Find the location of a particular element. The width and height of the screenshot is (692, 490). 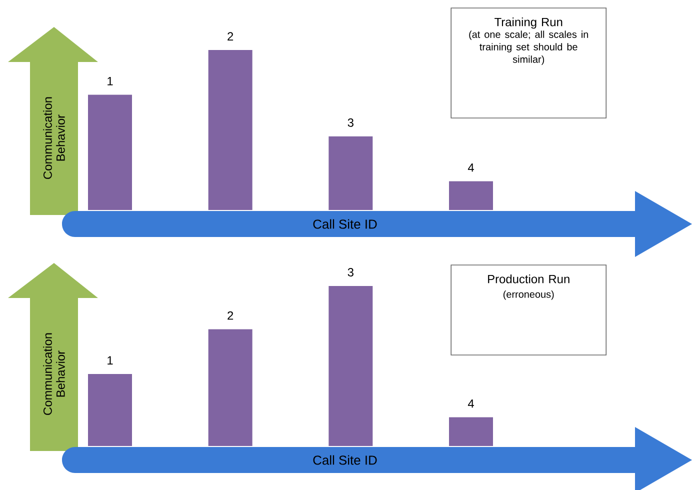

chart-subtitle: (at one scale; all scales in training set should be similar) is located at coordinates (528, 47).